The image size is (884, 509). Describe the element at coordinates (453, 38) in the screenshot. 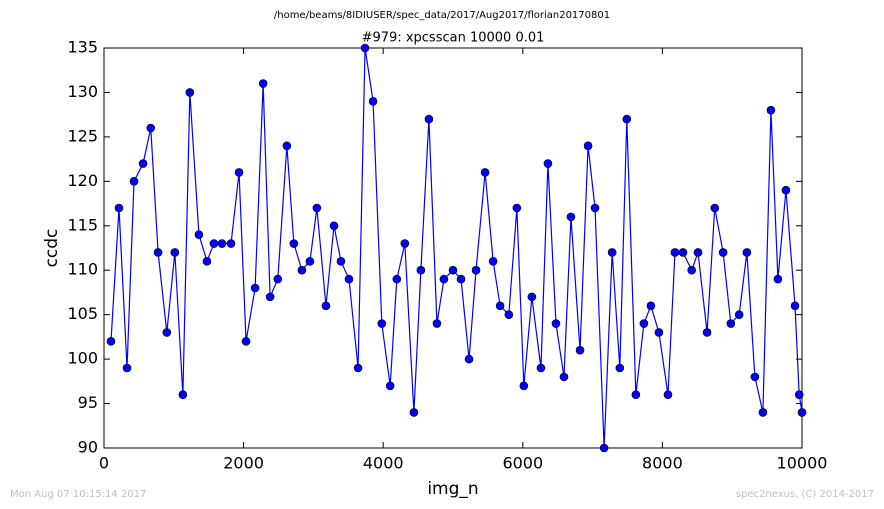

I see `chart-title: #979: xpcsscan 10000 0.01` at that location.